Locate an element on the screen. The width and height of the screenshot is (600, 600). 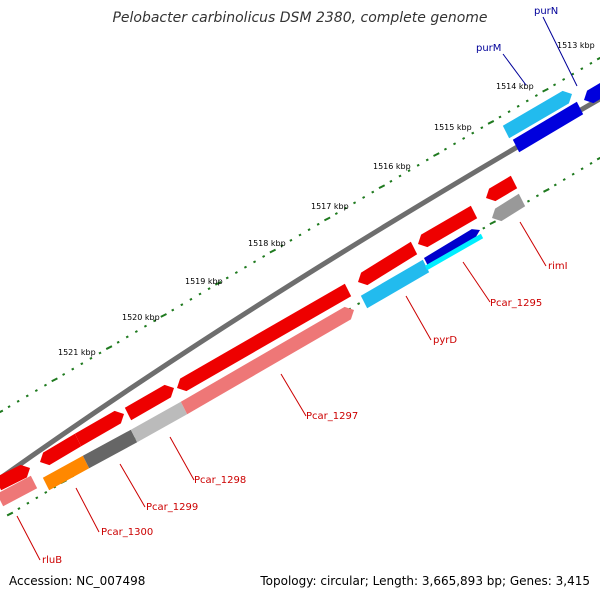
purM-leader is located at coordinates (514, 69).